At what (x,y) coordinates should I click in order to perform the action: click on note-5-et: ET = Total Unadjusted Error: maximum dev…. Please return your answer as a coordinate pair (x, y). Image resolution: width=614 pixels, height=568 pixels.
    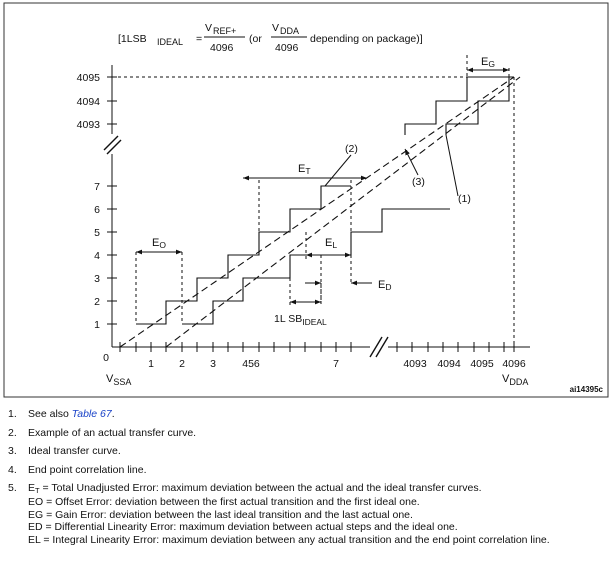
    Looking at the image, I should click on (255, 489).